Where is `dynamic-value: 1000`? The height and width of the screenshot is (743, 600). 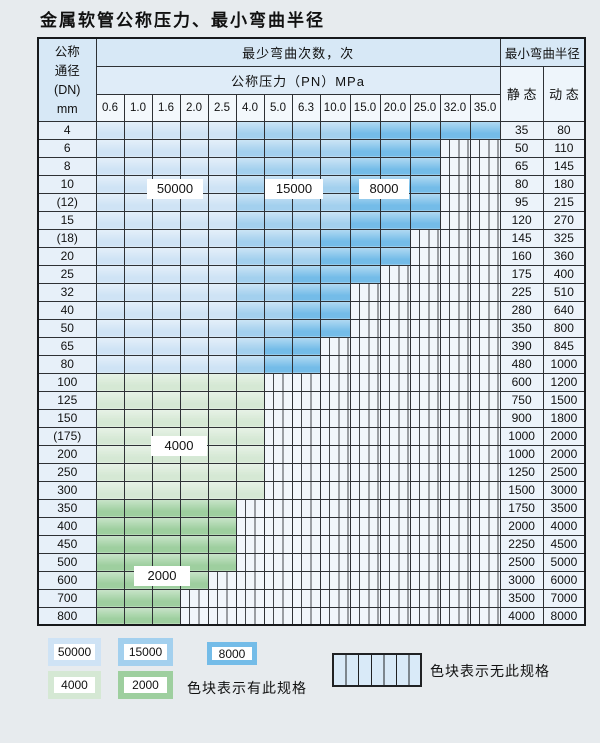 dynamic-value: 1000 is located at coordinates (564, 364).